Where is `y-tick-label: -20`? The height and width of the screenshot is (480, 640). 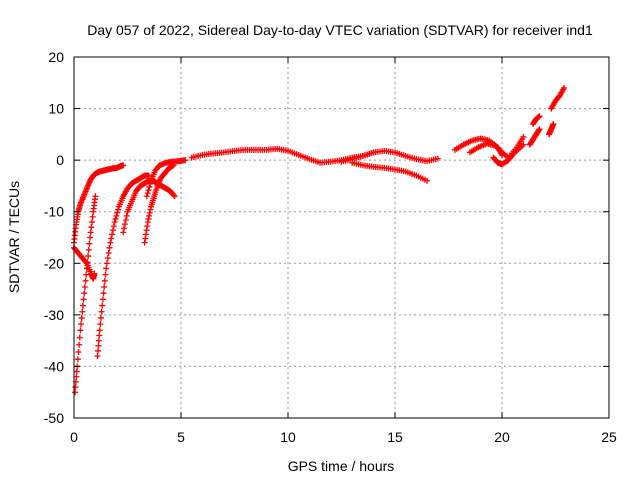
y-tick-label: -20 is located at coordinates (54, 263).